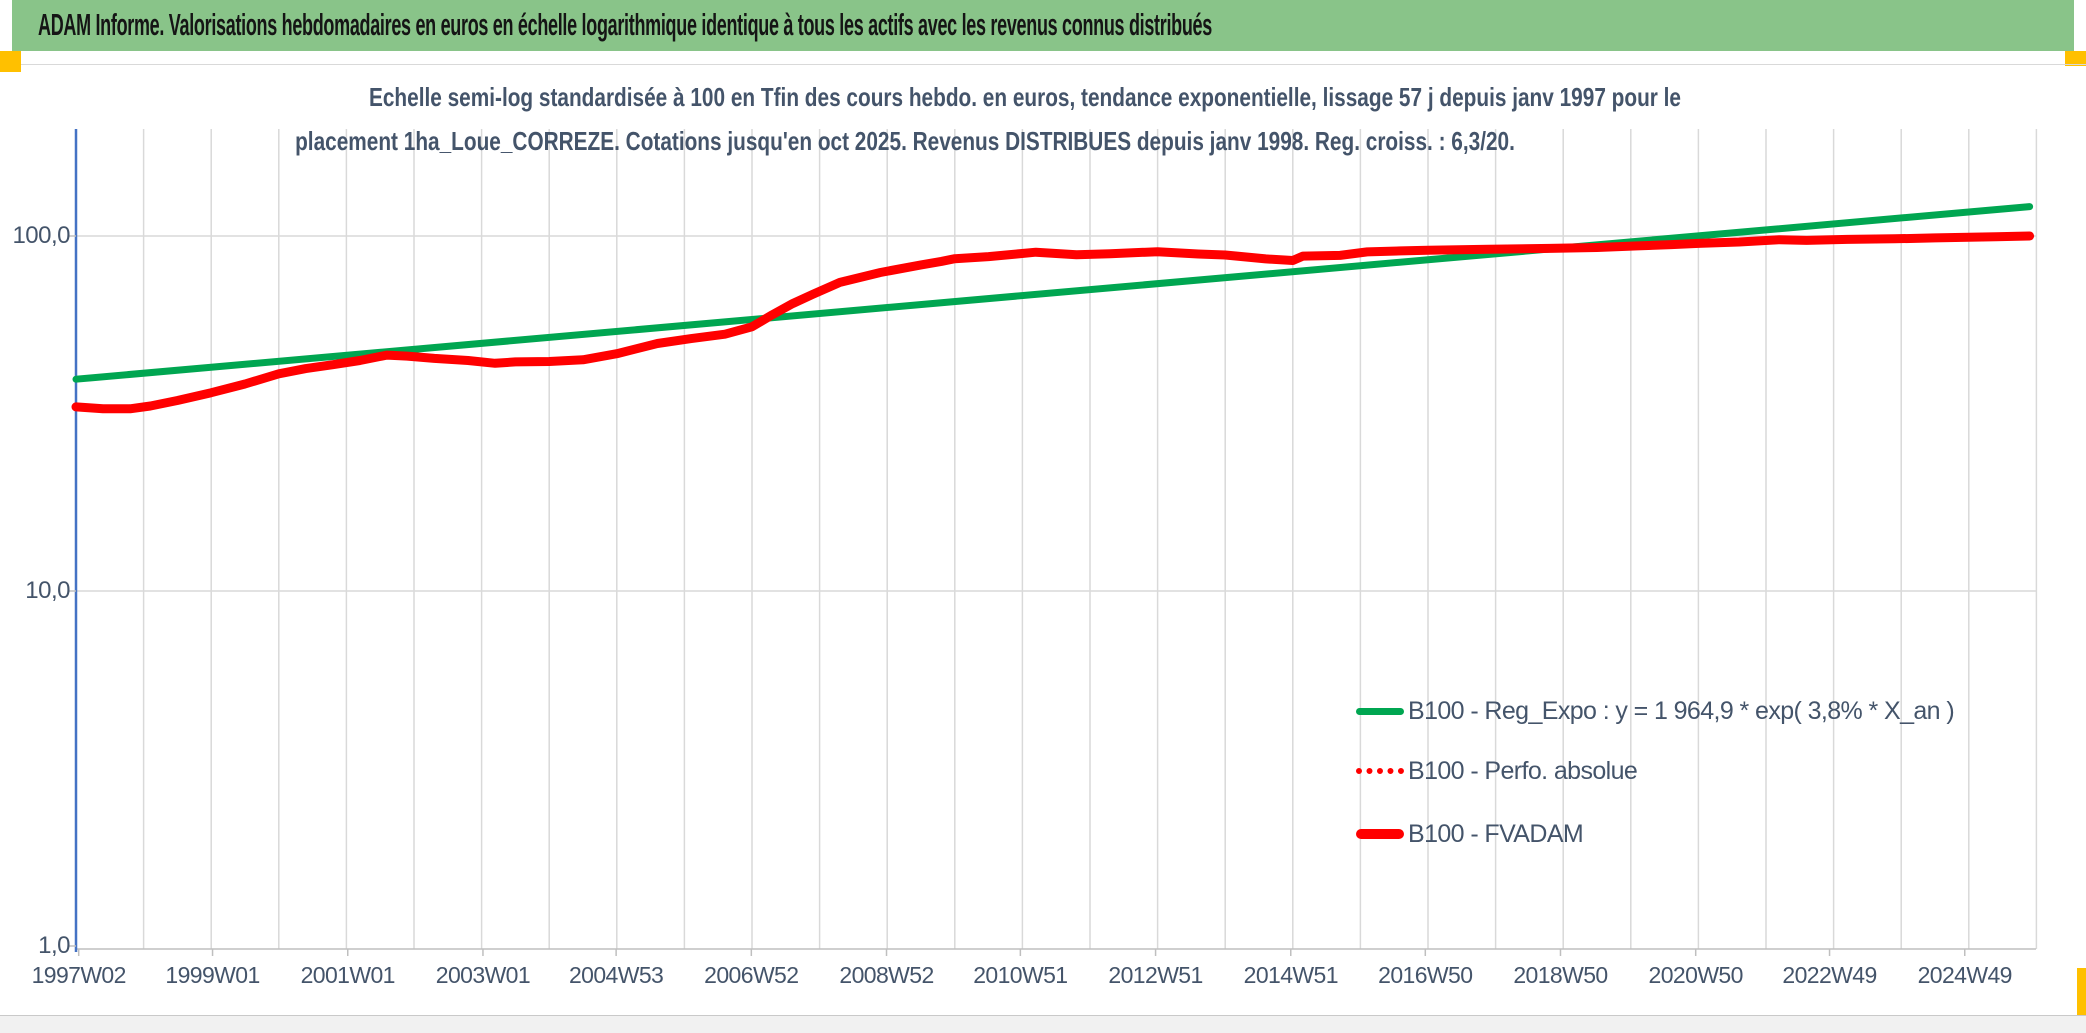 The width and height of the screenshot is (2086, 1033). What do you see at coordinates (1560, 975) in the screenshot?
I see `x-axis-label: 2018W50` at bounding box center [1560, 975].